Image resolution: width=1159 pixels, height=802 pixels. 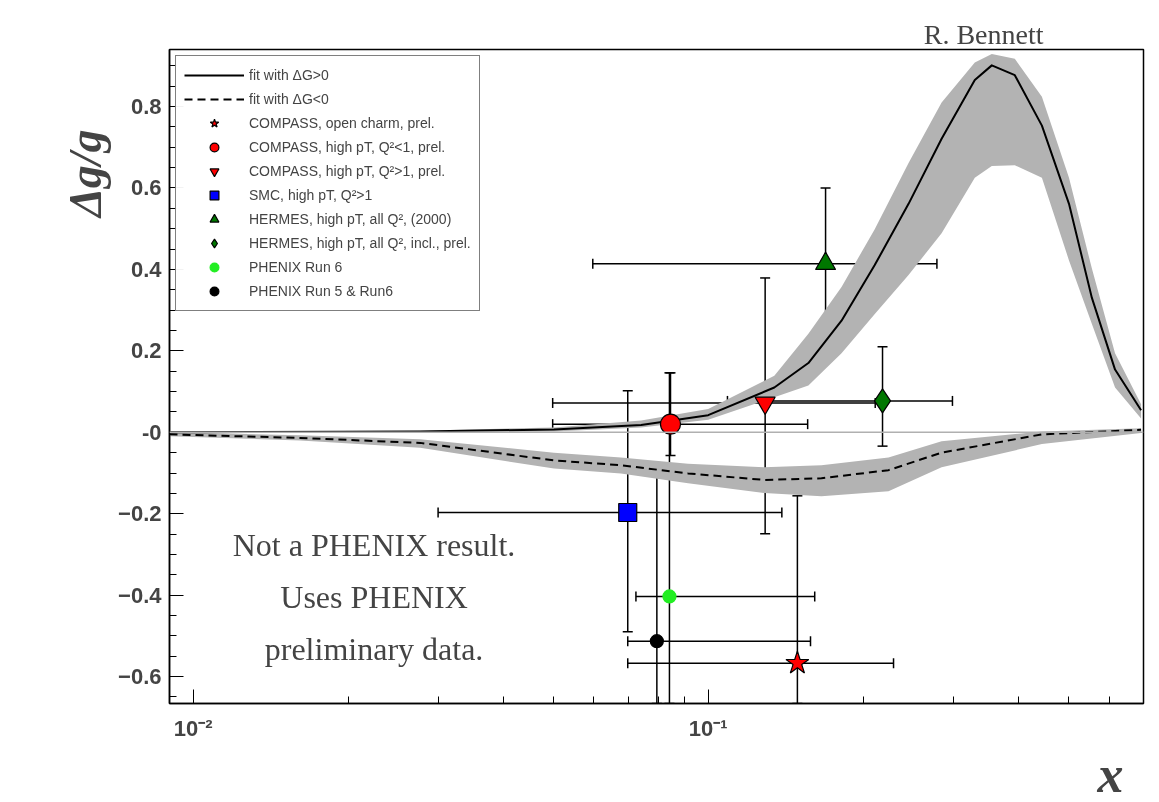 I want to click on y-tick-label: 0.8, so click(x=146, y=107).